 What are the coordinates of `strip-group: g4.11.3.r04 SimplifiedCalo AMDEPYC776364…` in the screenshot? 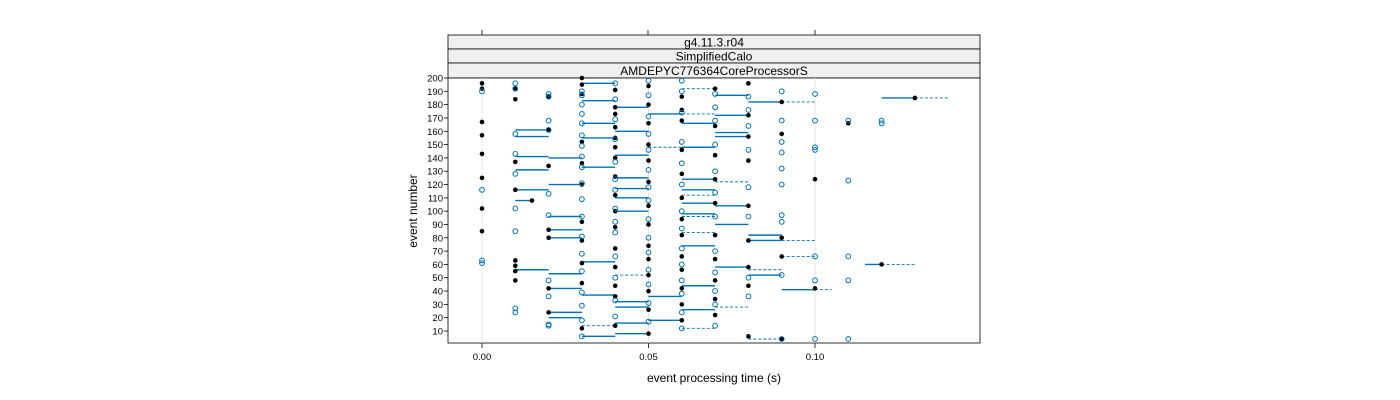 It's located at (714, 56).